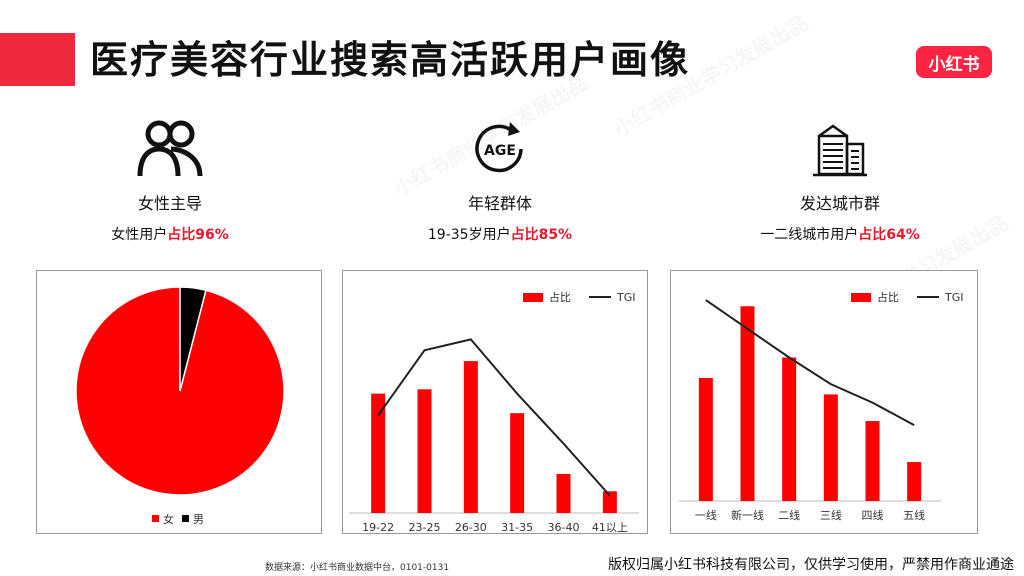 The height and width of the screenshot is (576, 1024). What do you see at coordinates (168, 519) in the screenshot?
I see `legend-label: 女` at bounding box center [168, 519].